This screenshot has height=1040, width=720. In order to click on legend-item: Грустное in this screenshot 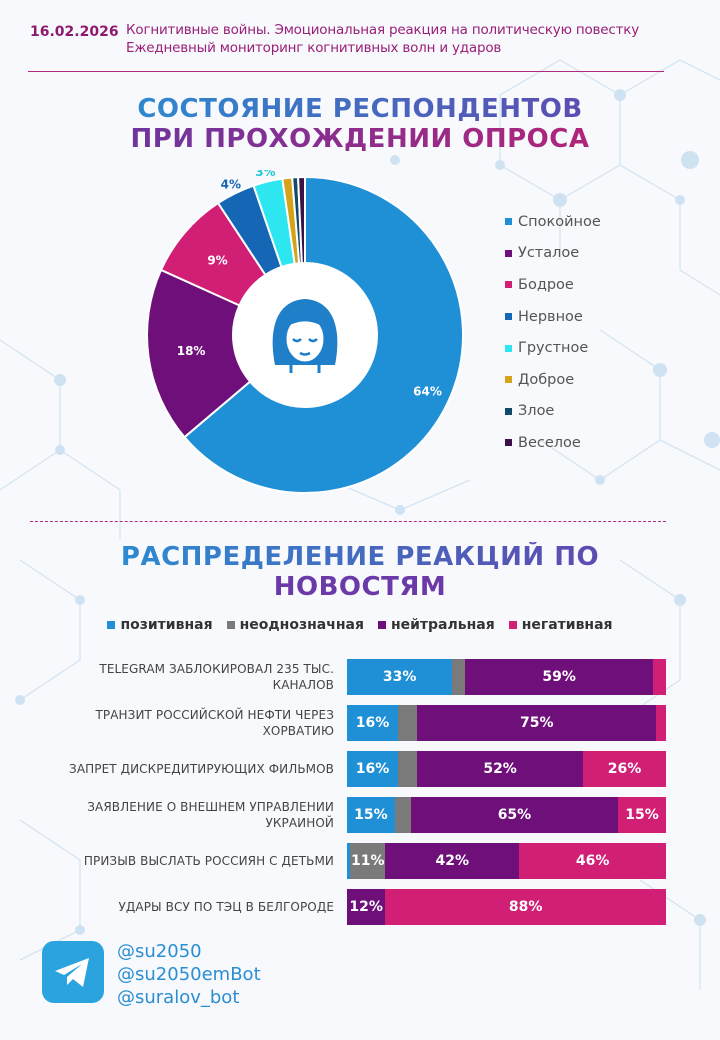, I will do `click(553, 348)`.